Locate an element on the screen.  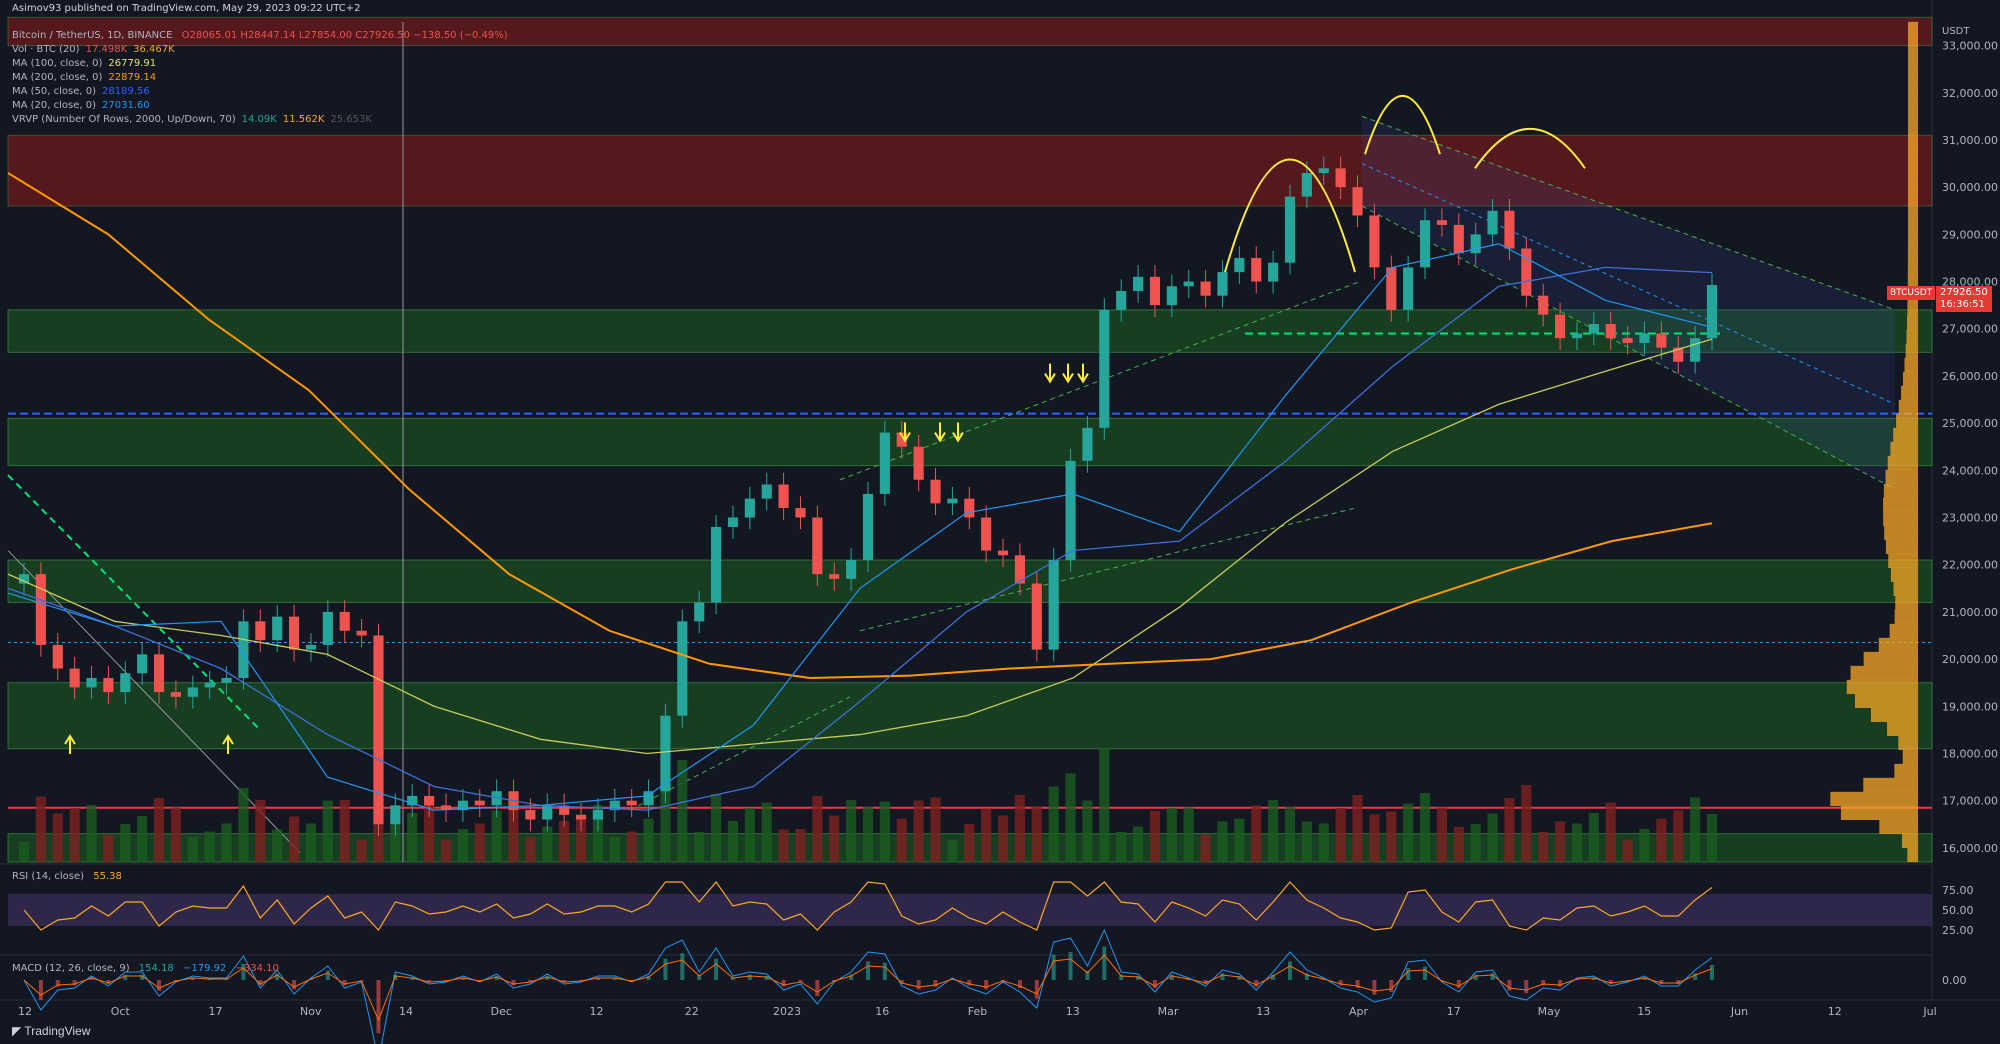
time-tick-label: 16 is located at coordinates (882, 1011).